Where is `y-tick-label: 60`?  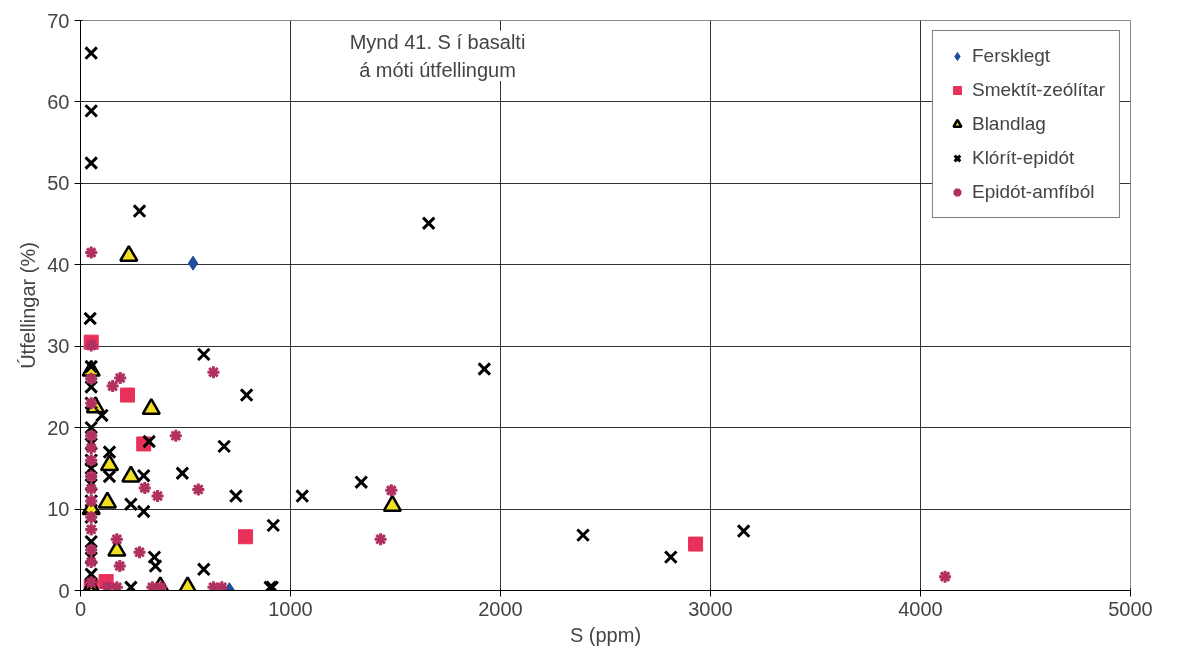 y-tick-label: 60 is located at coordinates (58, 101).